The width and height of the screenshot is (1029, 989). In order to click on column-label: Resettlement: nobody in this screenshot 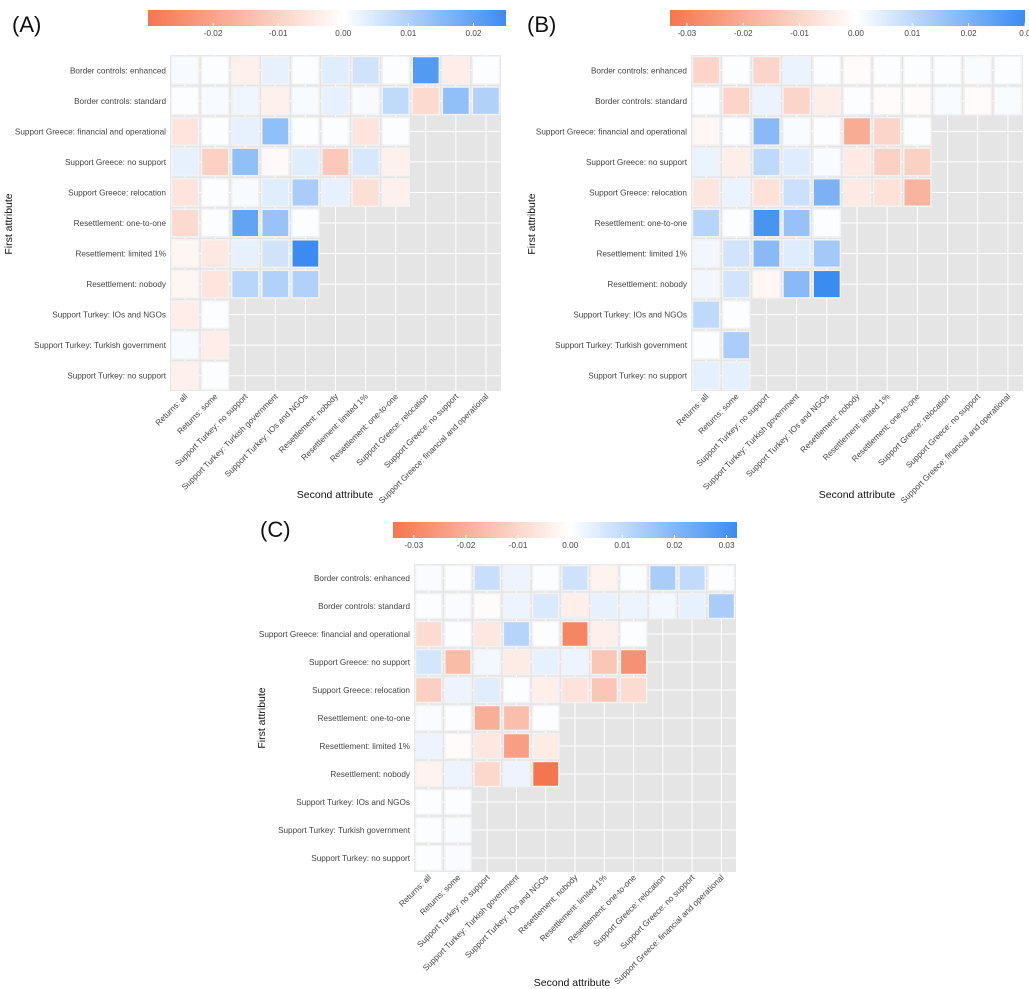, I will do `click(308, 422)`.